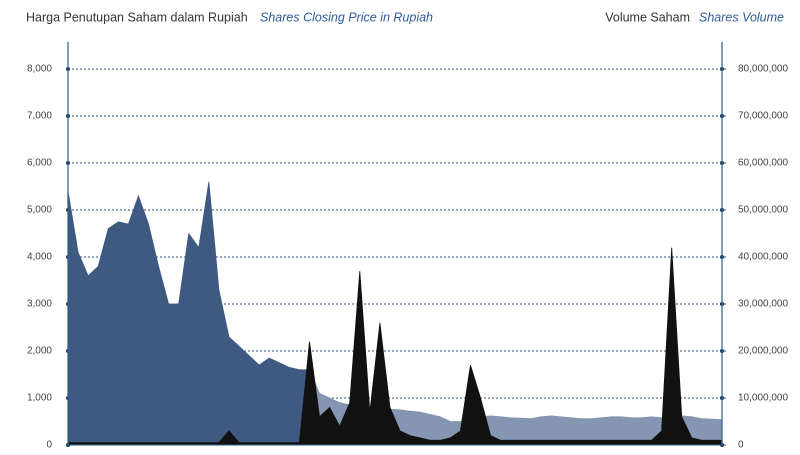 This screenshot has height=455, width=800. I want to click on y2-tick-label: 70,000,000, so click(763, 116).